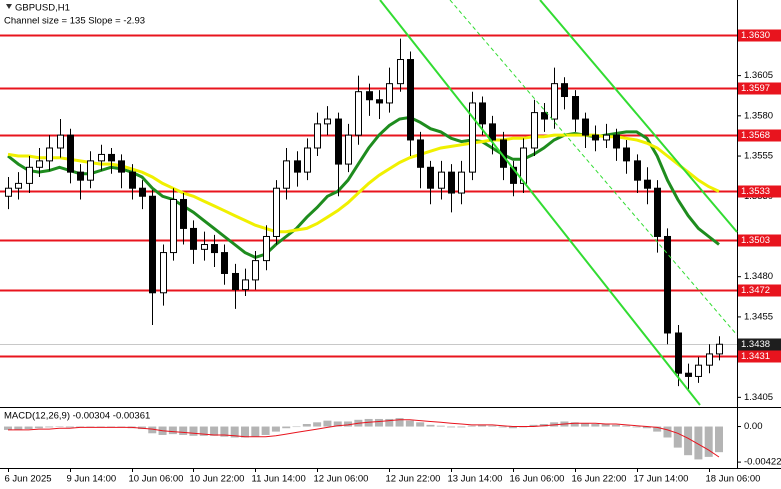 The height and width of the screenshot is (489, 781). I want to click on channel-upper, so click(638, 116).